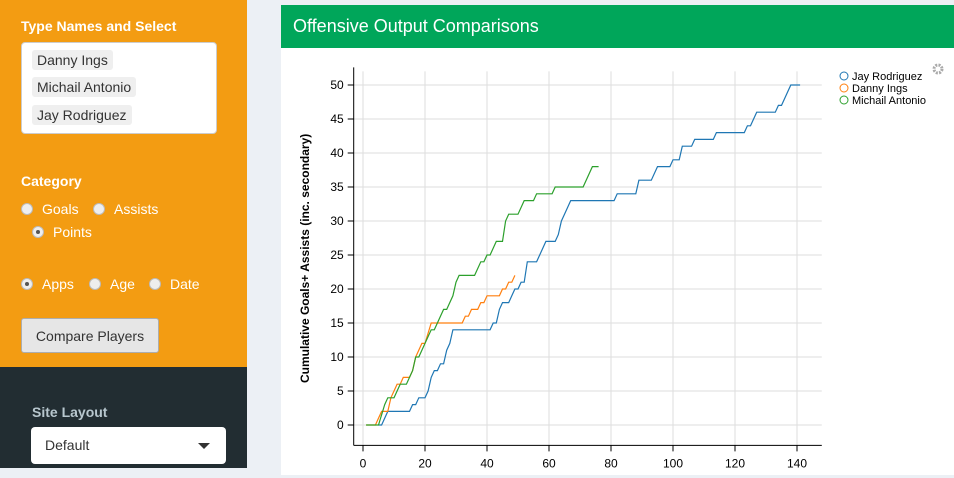 The height and width of the screenshot is (478, 954). I want to click on site-layout-label: Site Layout, so click(70, 412).